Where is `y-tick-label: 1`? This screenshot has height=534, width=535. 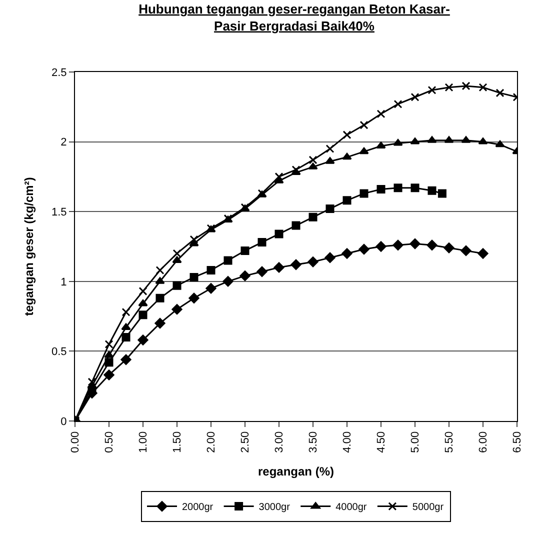 y-tick-label: 1 is located at coordinates (63, 282).